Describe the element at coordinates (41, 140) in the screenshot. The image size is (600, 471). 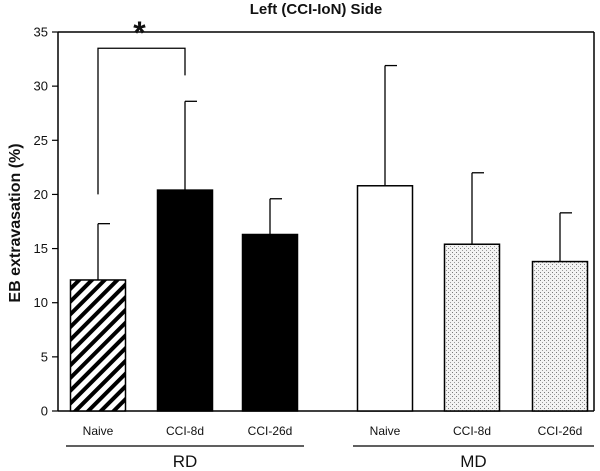
I see `y-tick-label: 25` at that location.